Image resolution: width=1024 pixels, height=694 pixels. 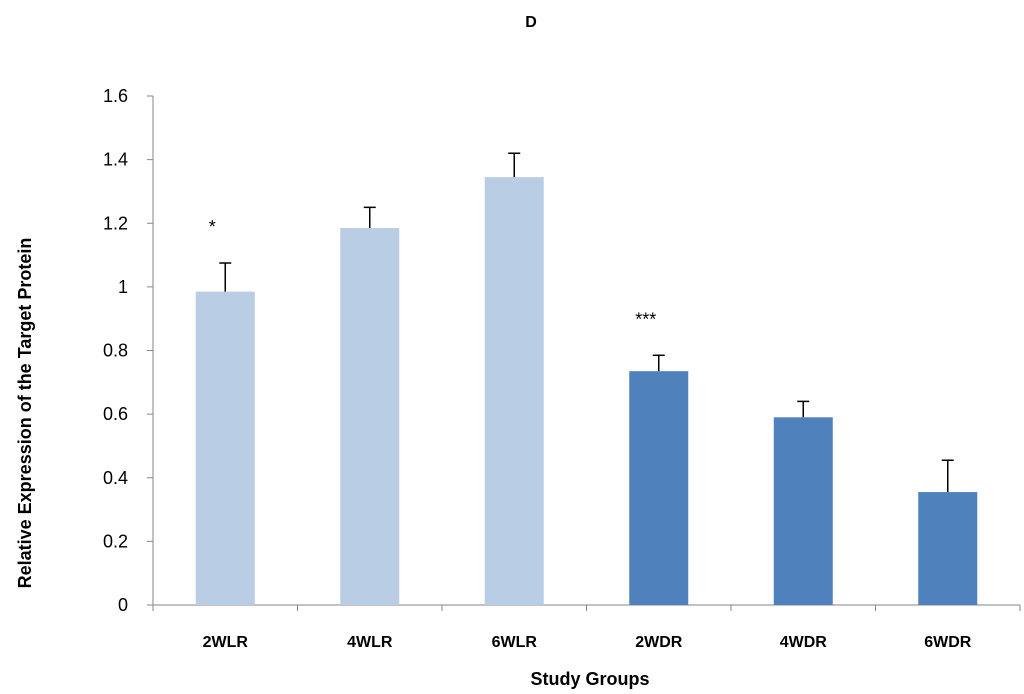 What do you see at coordinates (804, 642) in the screenshot?
I see `x-tick-label: 4WDR` at bounding box center [804, 642].